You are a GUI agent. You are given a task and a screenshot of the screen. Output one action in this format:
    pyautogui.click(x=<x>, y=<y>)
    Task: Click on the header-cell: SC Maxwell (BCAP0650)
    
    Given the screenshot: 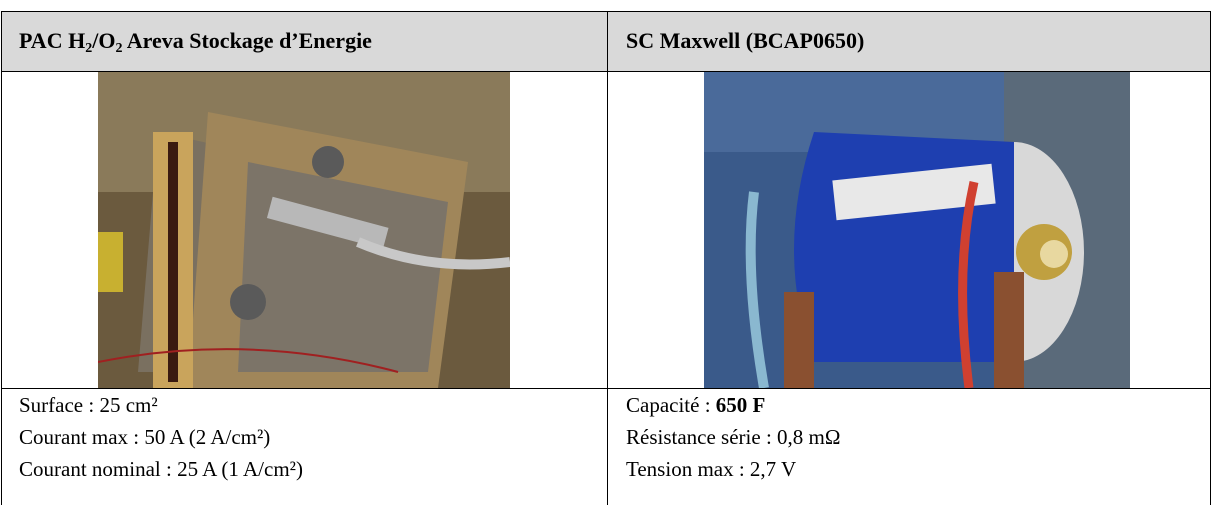 What is the action you would take?
    pyautogui.click(x=909, y=41)
    